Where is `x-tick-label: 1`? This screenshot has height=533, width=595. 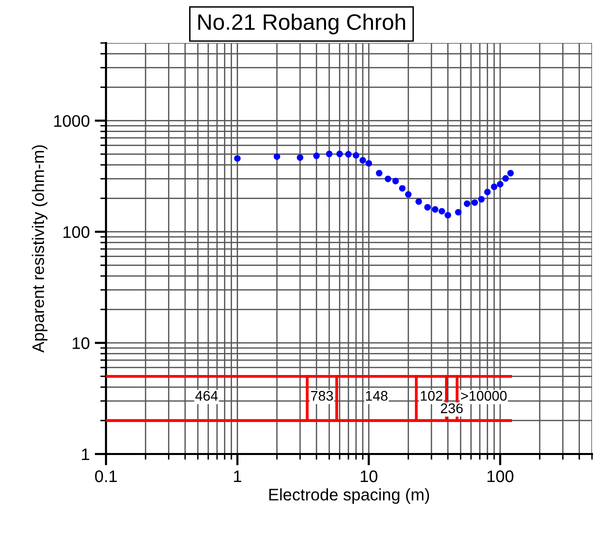 x-tick-label: 1 is located at coordinates (238, 476).